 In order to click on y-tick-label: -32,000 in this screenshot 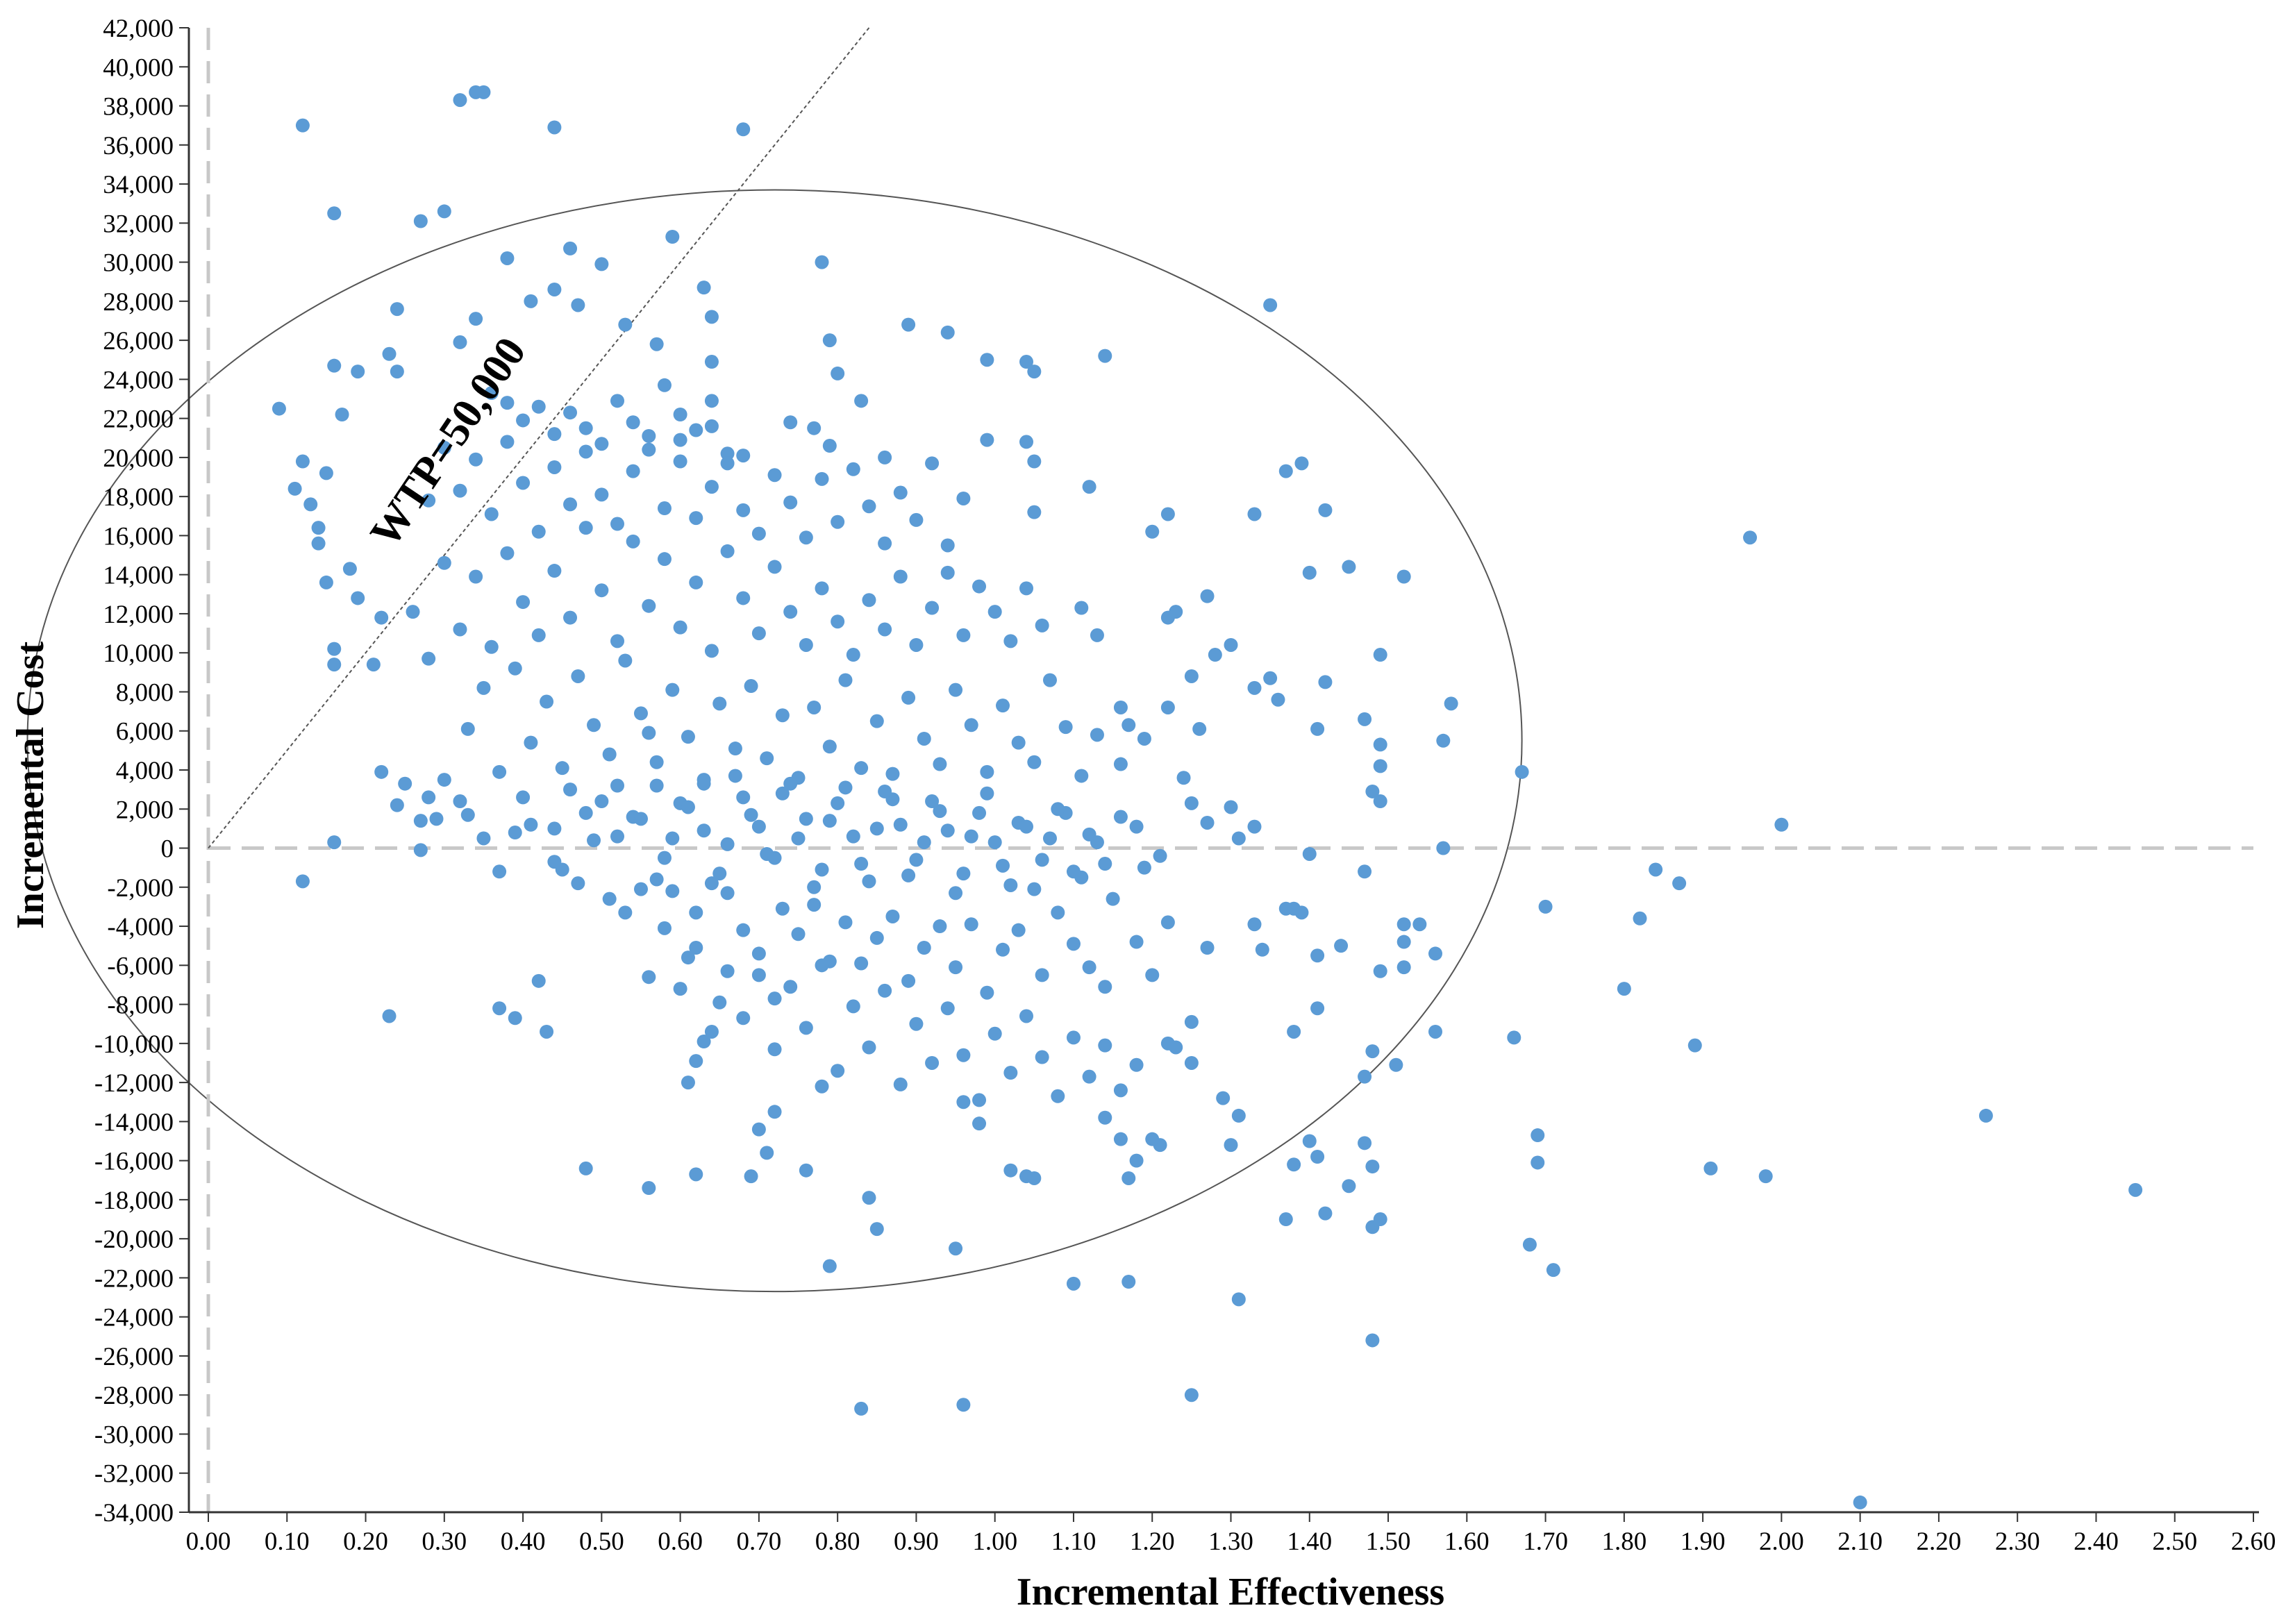, I will do `click(134, 1475)`.